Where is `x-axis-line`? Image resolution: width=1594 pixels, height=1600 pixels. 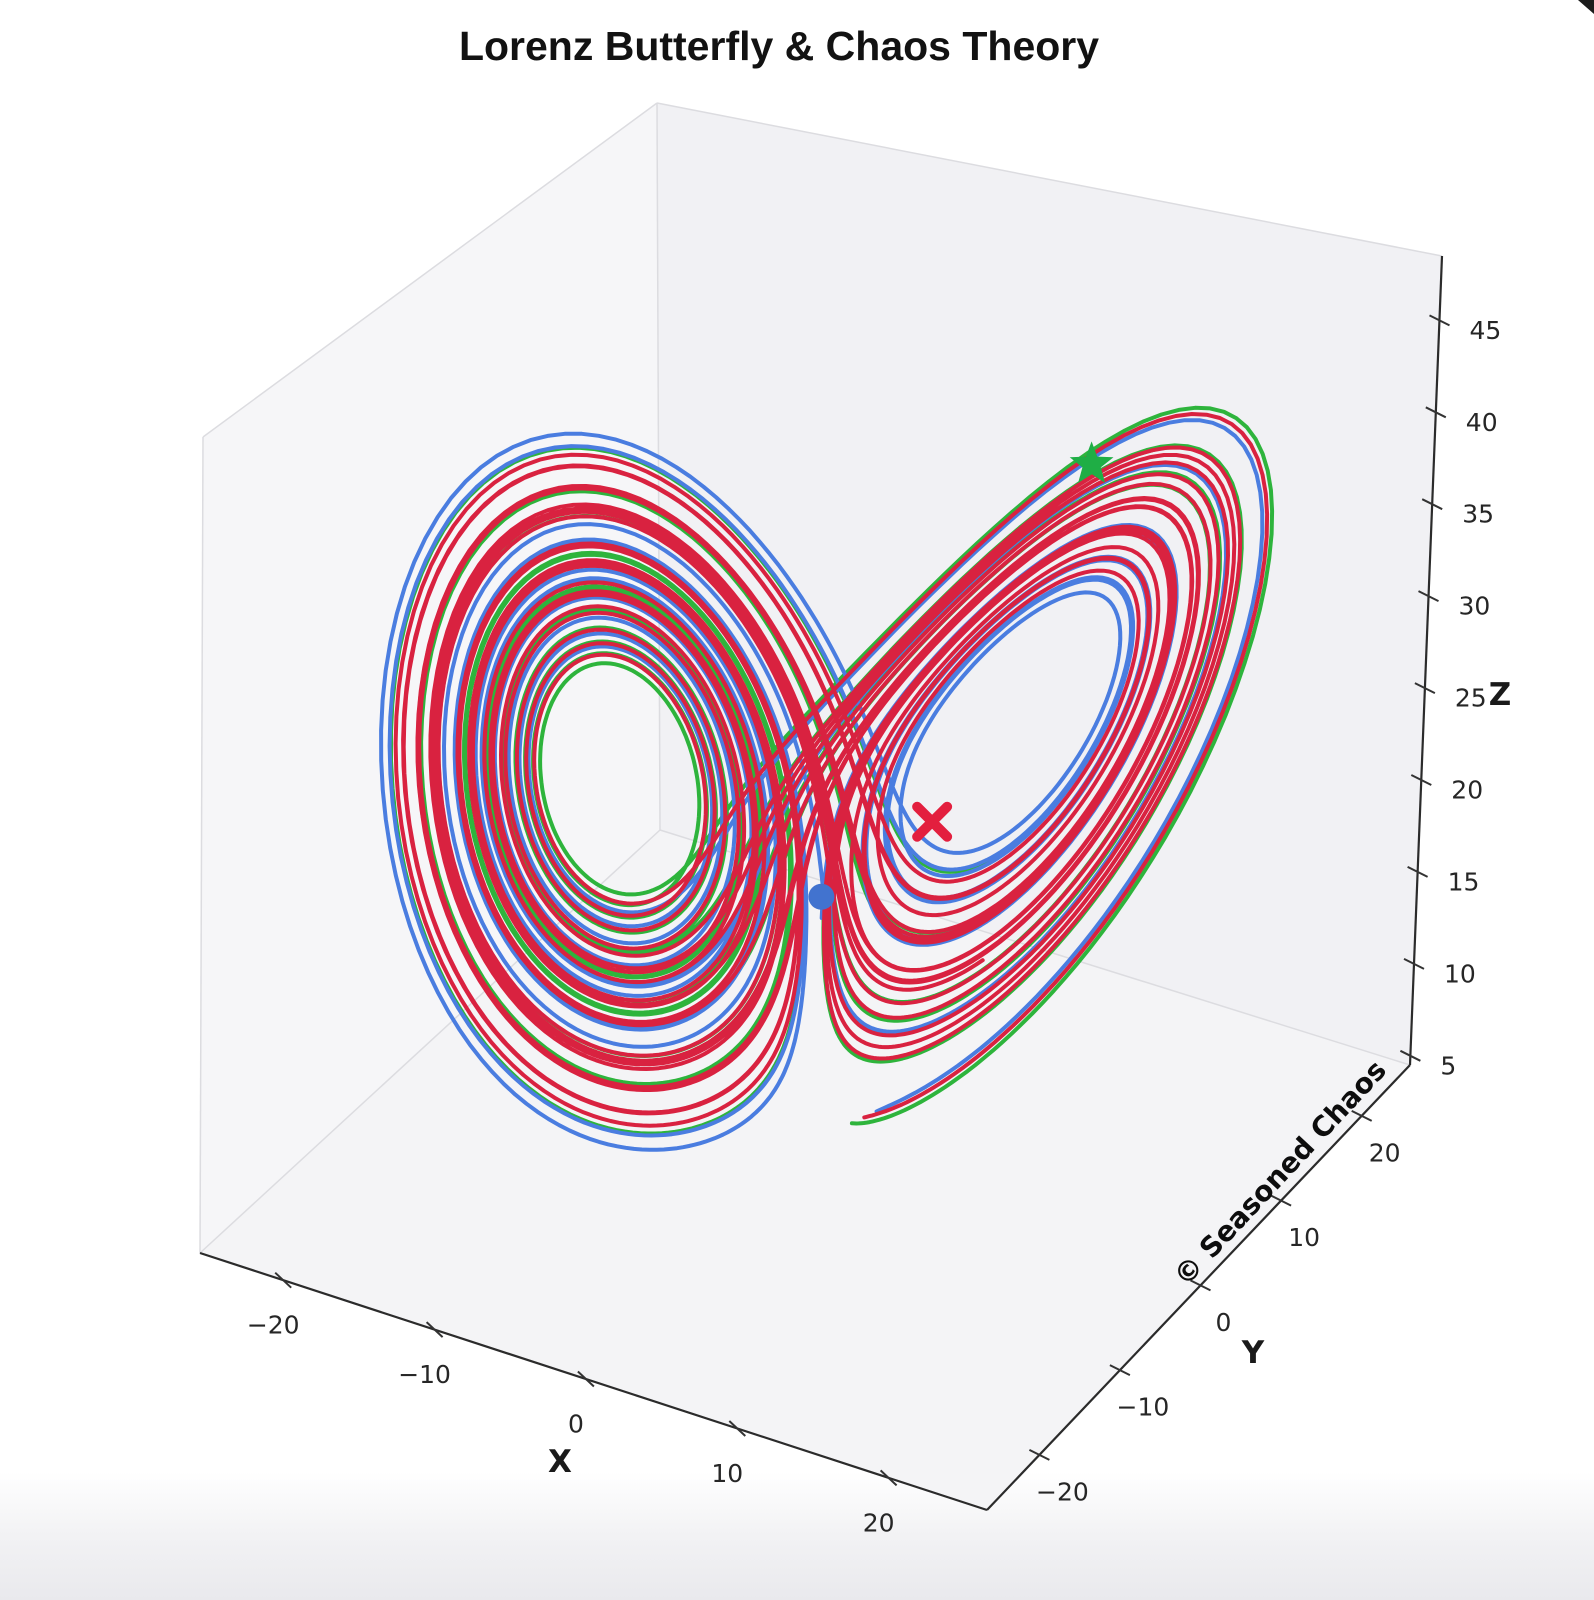
x-axis-line is located at coordinates (593, 1381).